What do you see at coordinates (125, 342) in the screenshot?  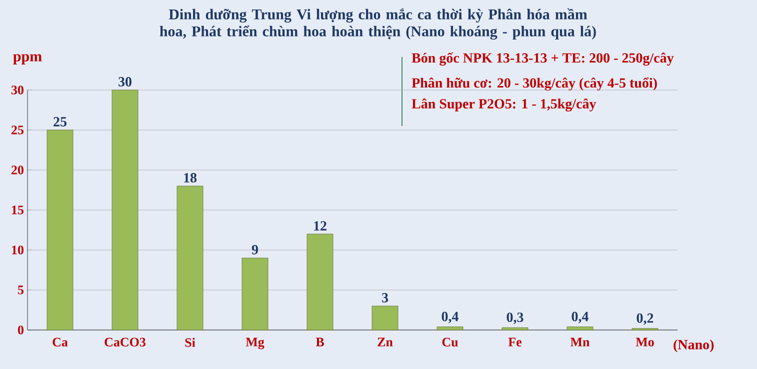 I see `x-tick-label: CaCO3` at bounding box center [125, 342].